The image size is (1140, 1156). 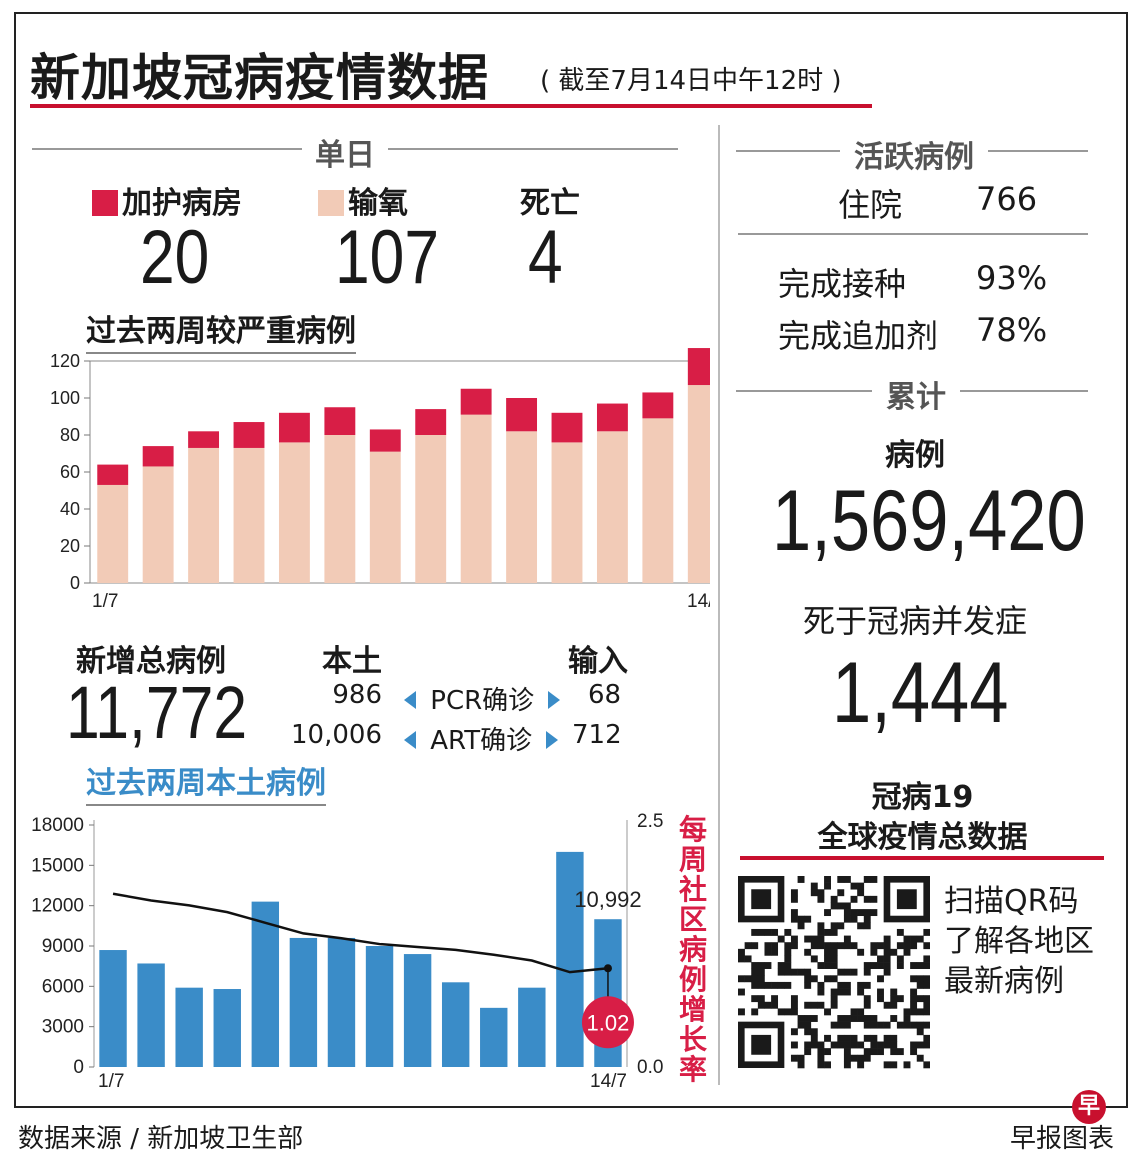 What do you see at coordinates (692, 949) in the screenshot?
I see `growth-rate-axis-label: 每周社区病例增长率` at bounding box center [692, 949].